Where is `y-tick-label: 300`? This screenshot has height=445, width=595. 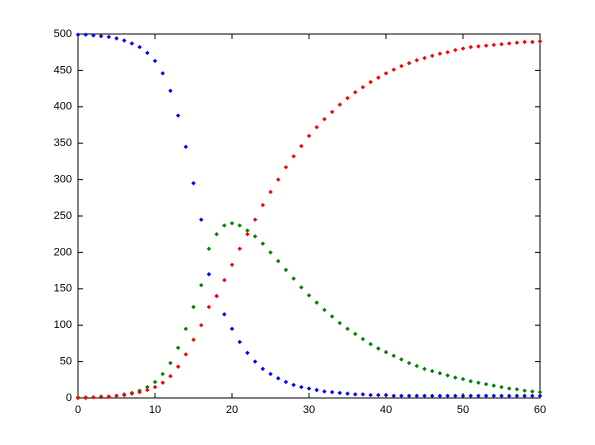 y-tick-label: 300 is located at coordinates (63, 180).